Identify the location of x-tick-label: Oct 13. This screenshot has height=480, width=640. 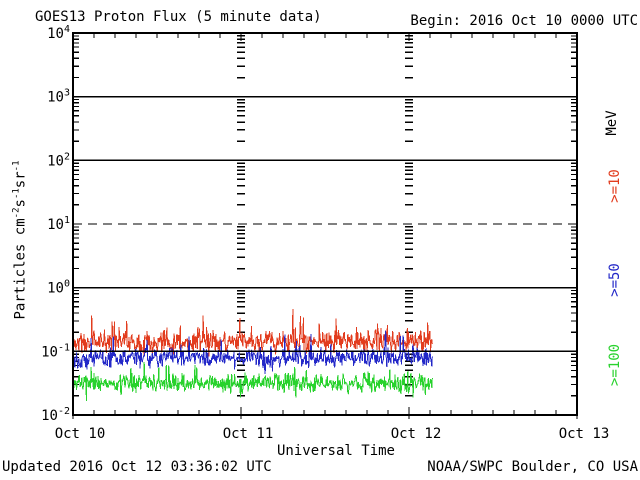
(584, 434).